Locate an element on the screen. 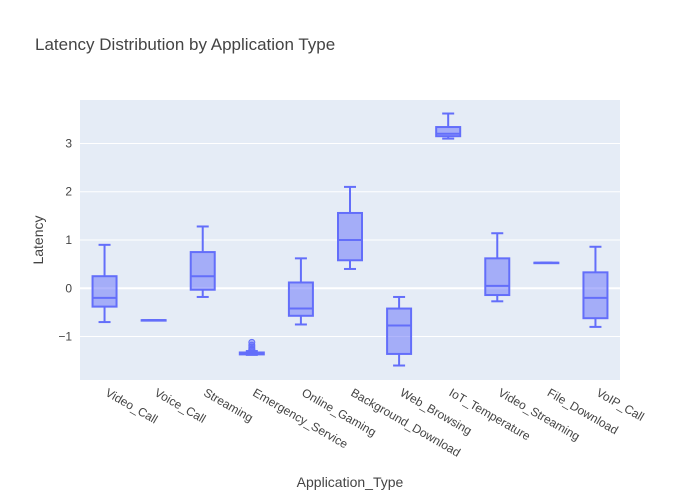  chart-title: Latency Distribution by Application Type is located at coordinates (185, 44).